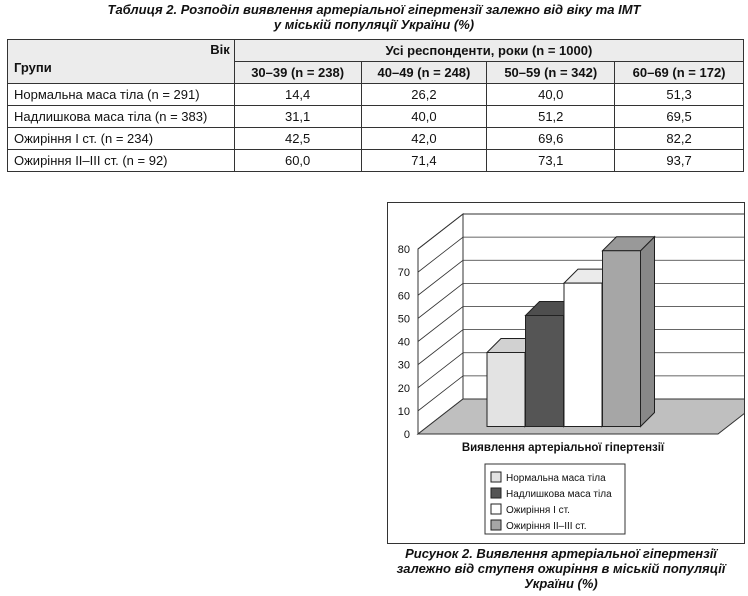 This screenshot has width=748, height=596. I want to click on value-cell: 42,0, so click(424, 138).